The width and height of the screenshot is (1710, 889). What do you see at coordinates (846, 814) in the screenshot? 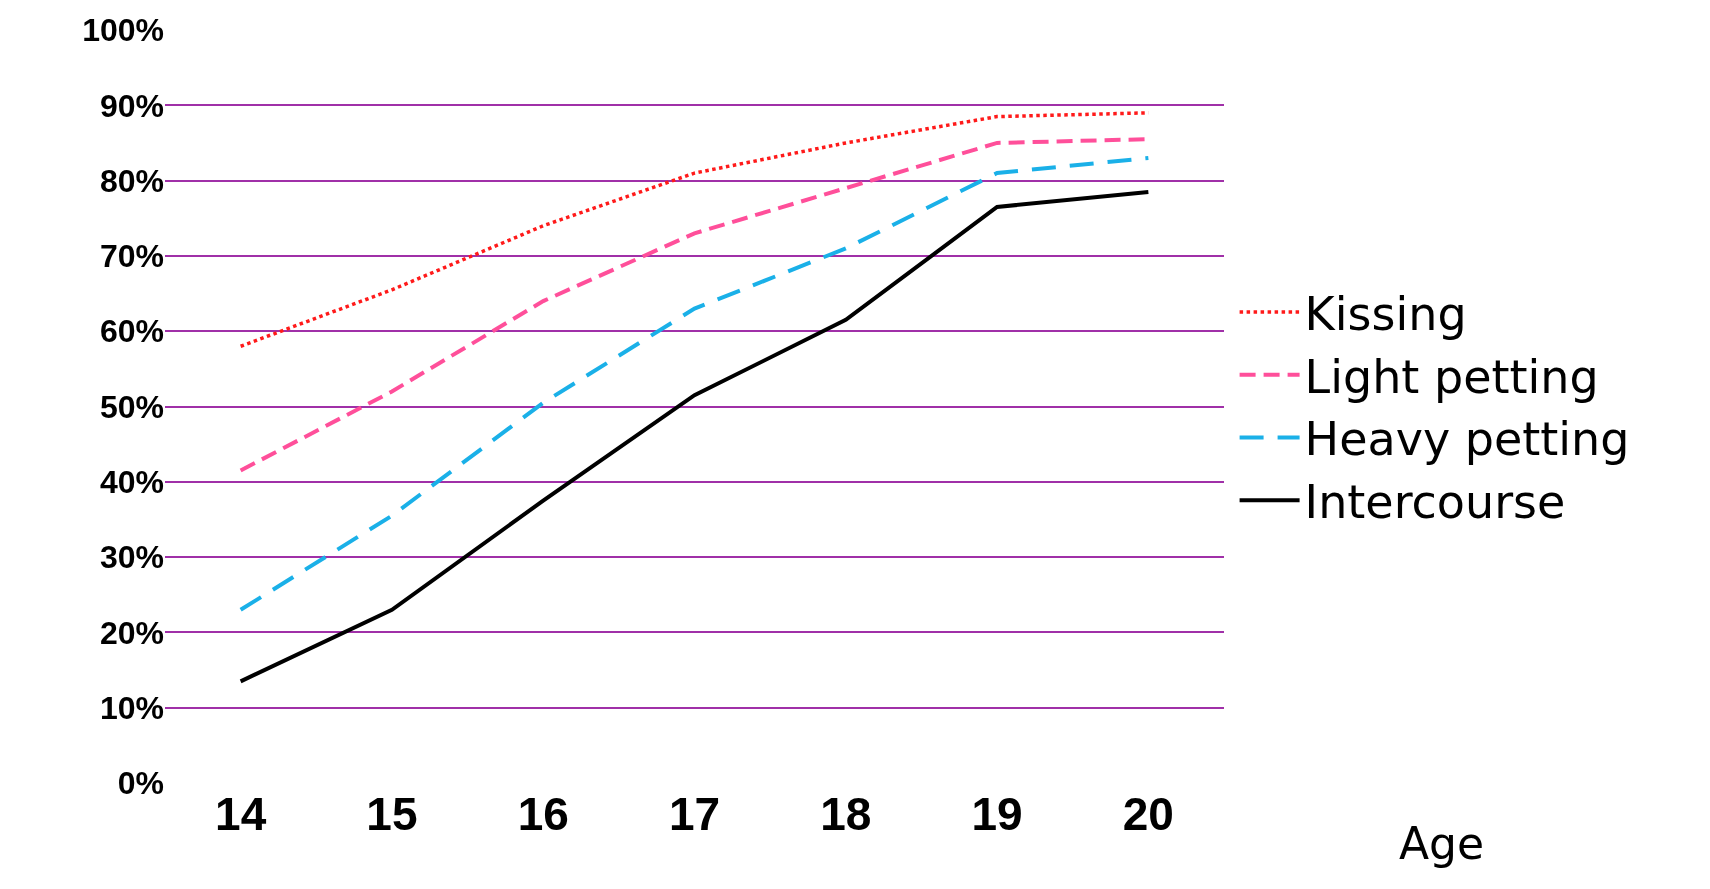
I see `x-tick-label: 18` at bounding box center [846, 814].